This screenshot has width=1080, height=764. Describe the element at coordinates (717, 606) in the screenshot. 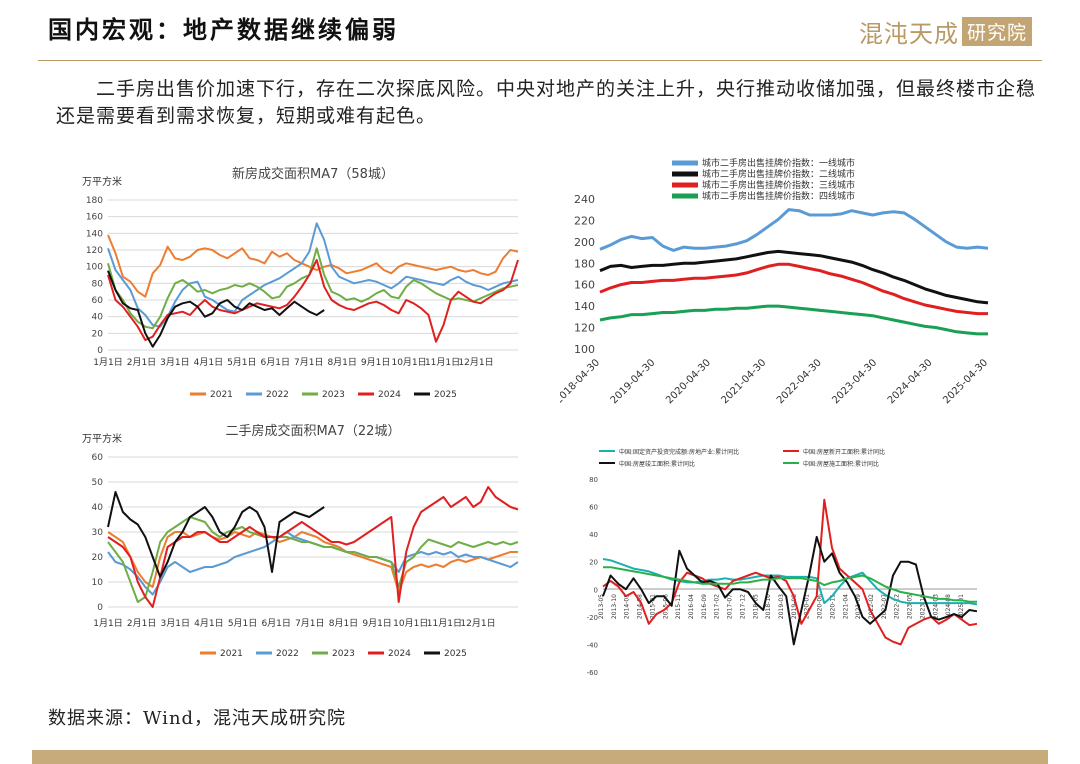

I see `x-tick-label: 2017-02` at that location.